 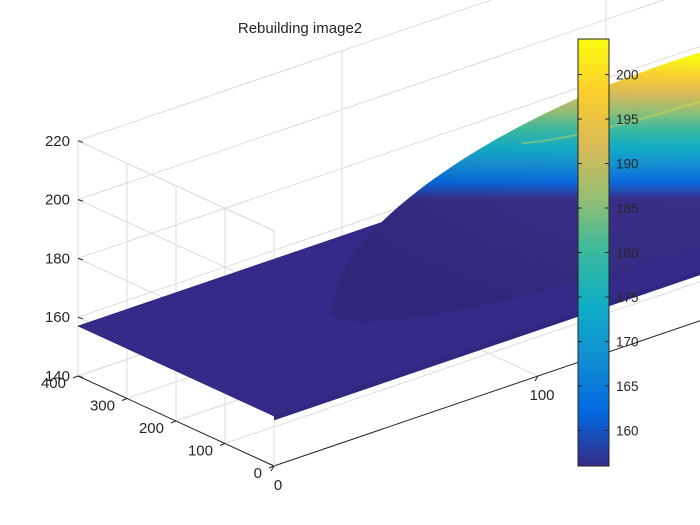 What do you see at coordinates (57, 200) in the screenshot?
I see `z-tick-label: 200` at bounding box center [57, 200].